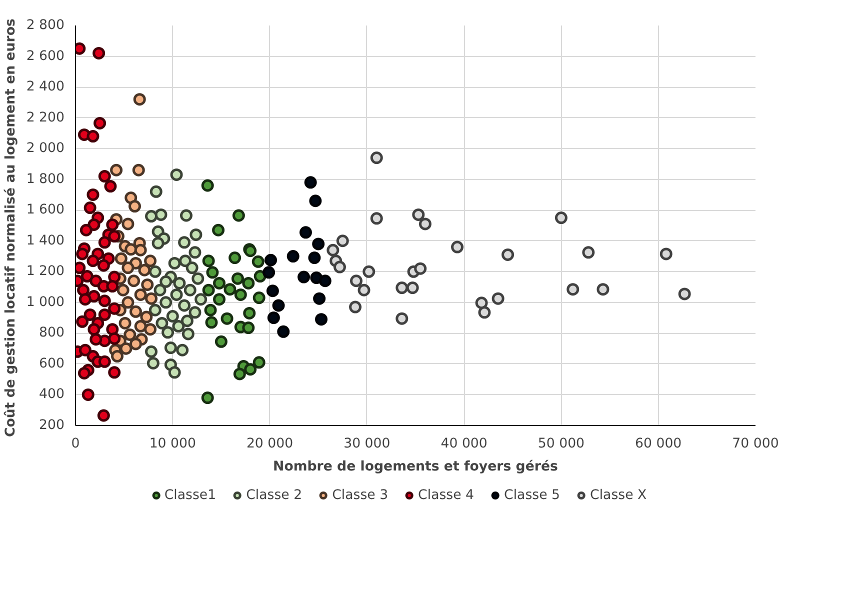 Image resolution: width=864 pixels, height=605 pixels. Describe the element at coordinates (45, 272) in the screenshot. I see `y-tick-label: 1 200` at that location.